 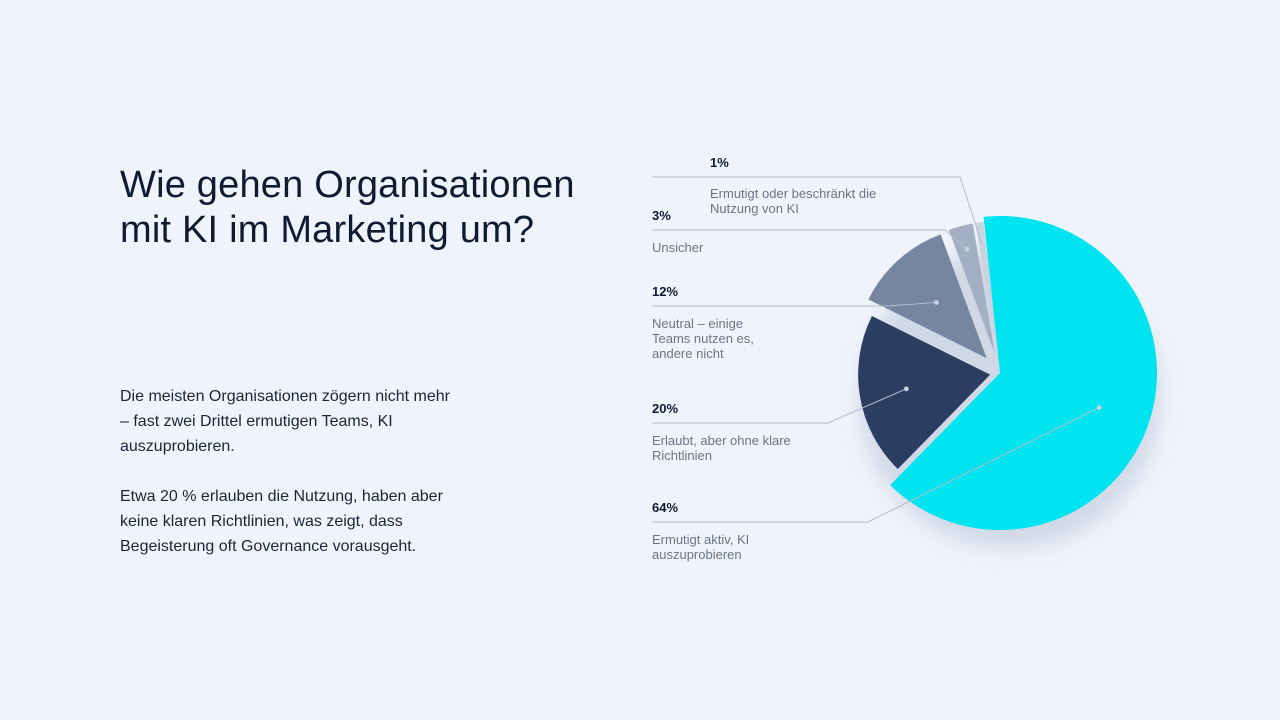 I want to click on slice-category-label-3: andere nicht, so click(x=688, y=353).